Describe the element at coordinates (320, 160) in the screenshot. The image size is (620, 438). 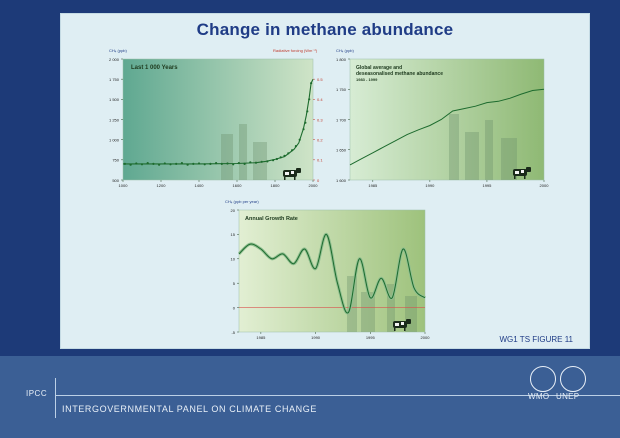
I see `y2-tick-label: 0.1` at that location.